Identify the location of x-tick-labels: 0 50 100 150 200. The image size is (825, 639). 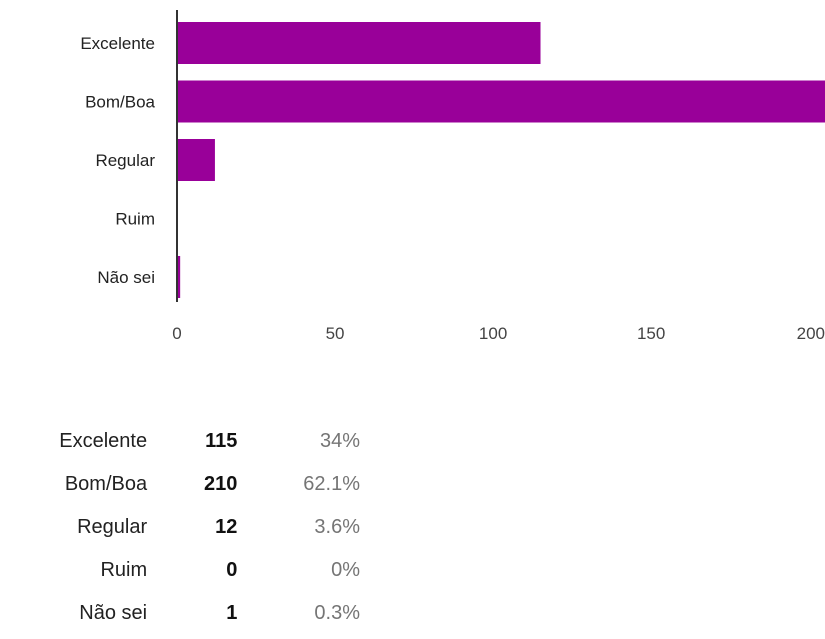
(498, 333).